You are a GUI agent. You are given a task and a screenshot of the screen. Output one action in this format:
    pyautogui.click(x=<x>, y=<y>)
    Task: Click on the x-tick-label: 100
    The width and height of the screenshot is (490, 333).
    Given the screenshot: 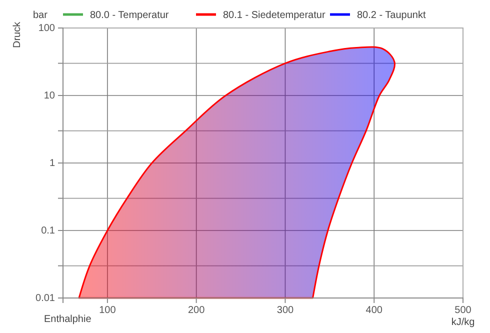 What is the action you would take?
    pyautogui.click(x=107, y=310)
    